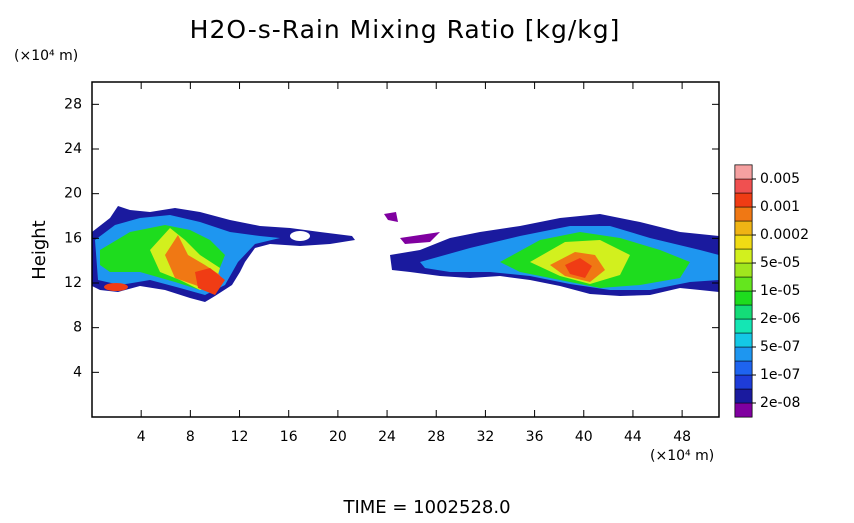 The width and height of the screenshot is (854, 523). Describe the element at coordinates (77, 328) in the screenshot. I see `y-tick-label: 8` at that location.